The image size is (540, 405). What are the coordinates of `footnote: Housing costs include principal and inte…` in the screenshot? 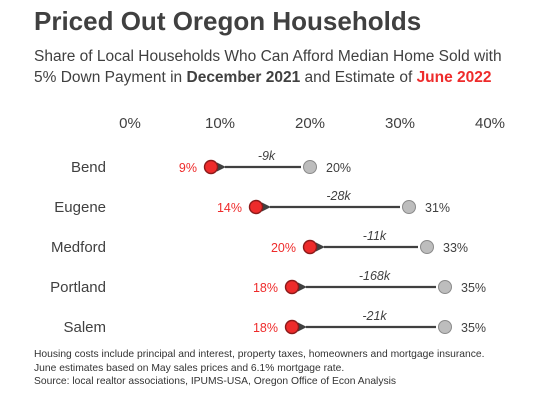 It's located at (259, 368).